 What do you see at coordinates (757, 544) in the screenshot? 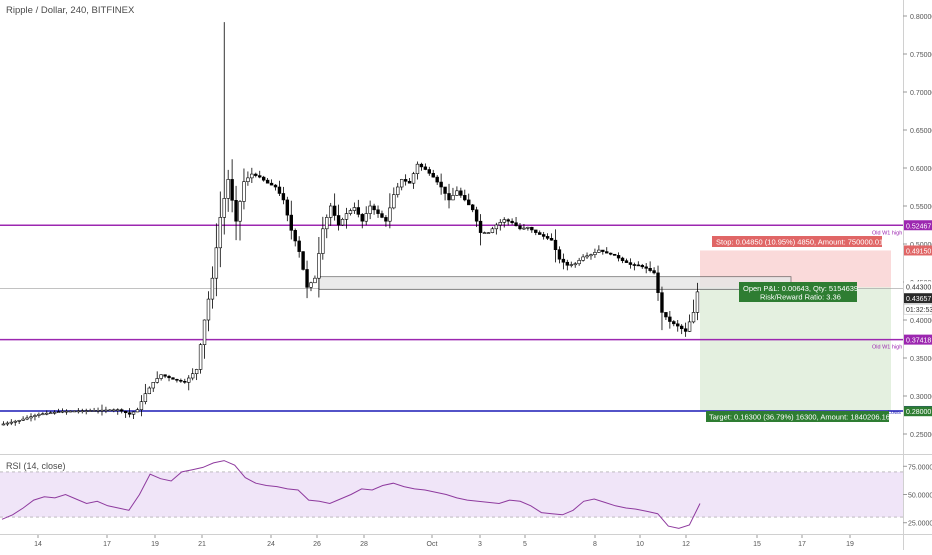
I see `time-tick-label: 15` at bounding box center [757, 544].